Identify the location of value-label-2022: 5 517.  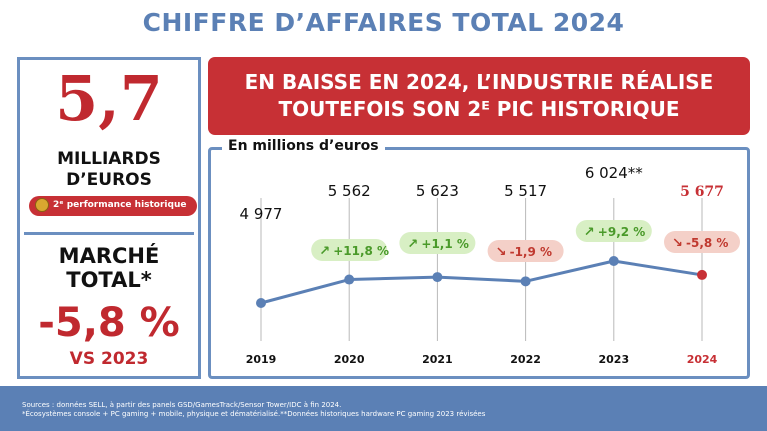
(525, 191).